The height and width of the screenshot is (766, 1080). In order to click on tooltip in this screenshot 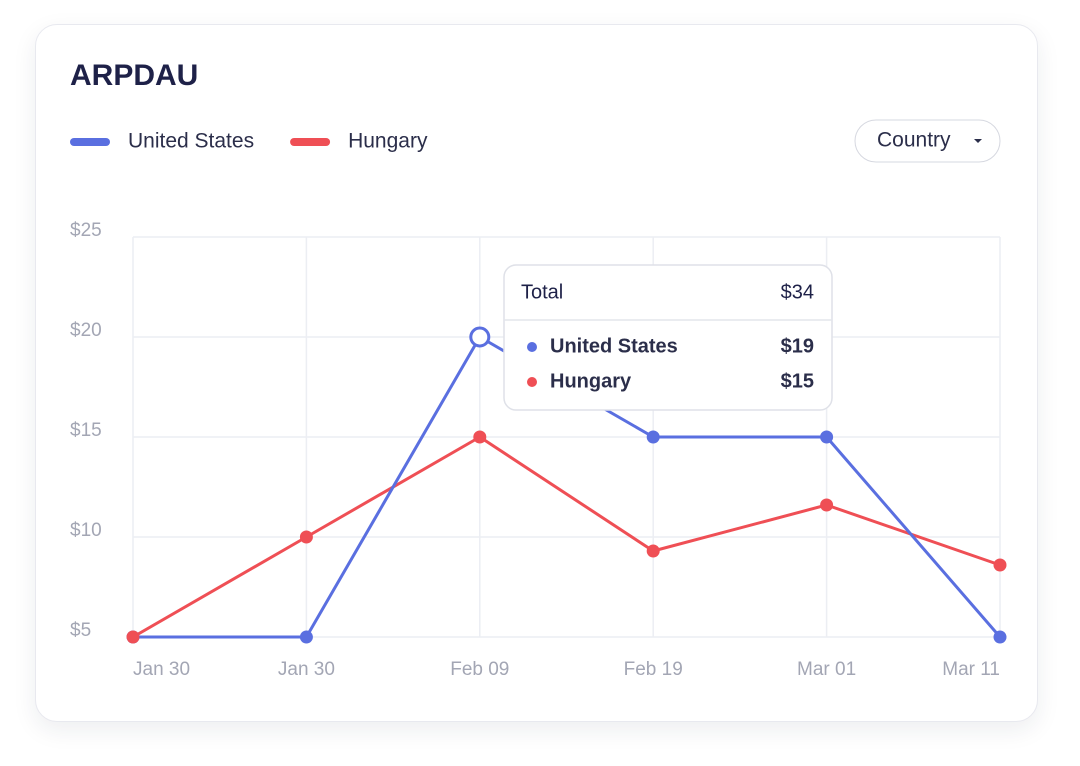, I will do `click(668, 337)`.